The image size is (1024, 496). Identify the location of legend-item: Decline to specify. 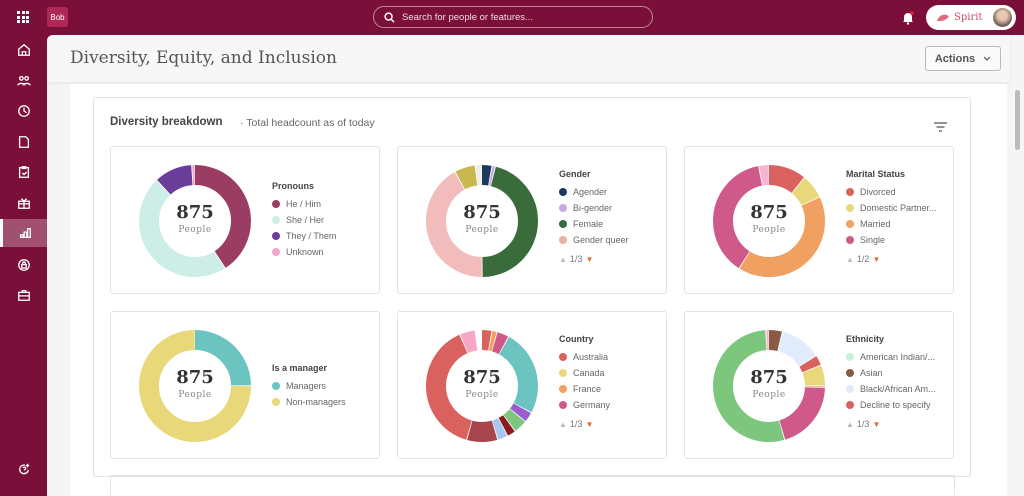
(898, 405).